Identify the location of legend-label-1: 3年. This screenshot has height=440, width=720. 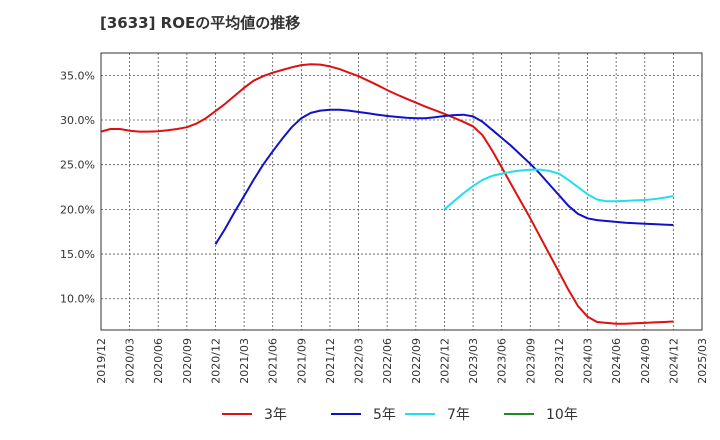
(275, 415).